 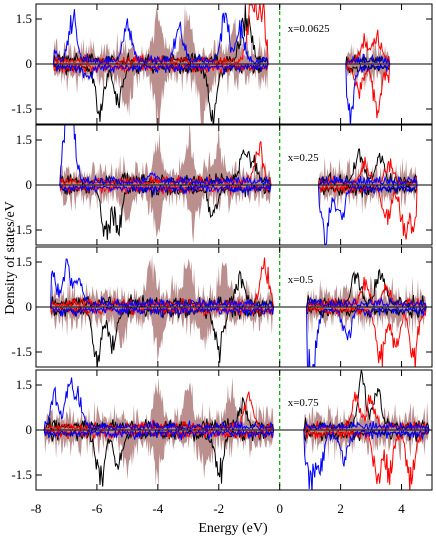 I want to click on x-axis-ticks: -8 -6 -4 -2 0 2 4, so click(x=218, y=508).